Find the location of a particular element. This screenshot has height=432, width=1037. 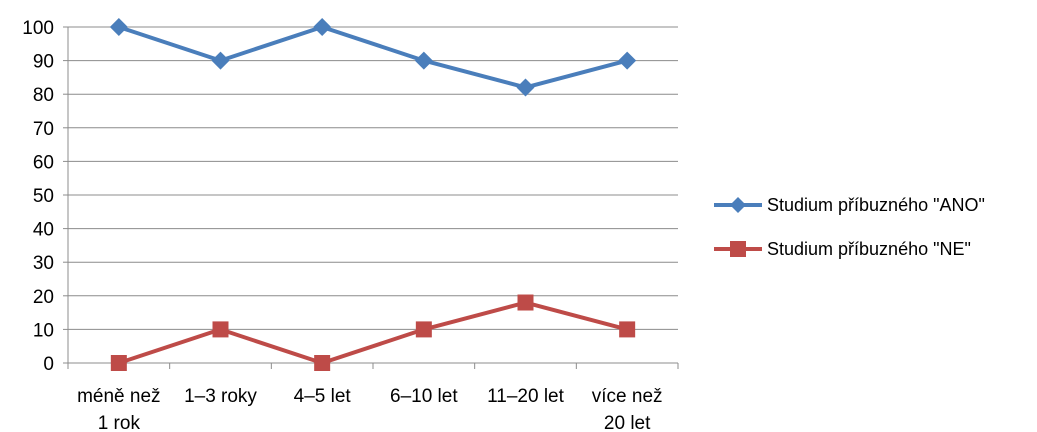

x-tick-label: méně než 1 rok is located at coordinates (118, 409).